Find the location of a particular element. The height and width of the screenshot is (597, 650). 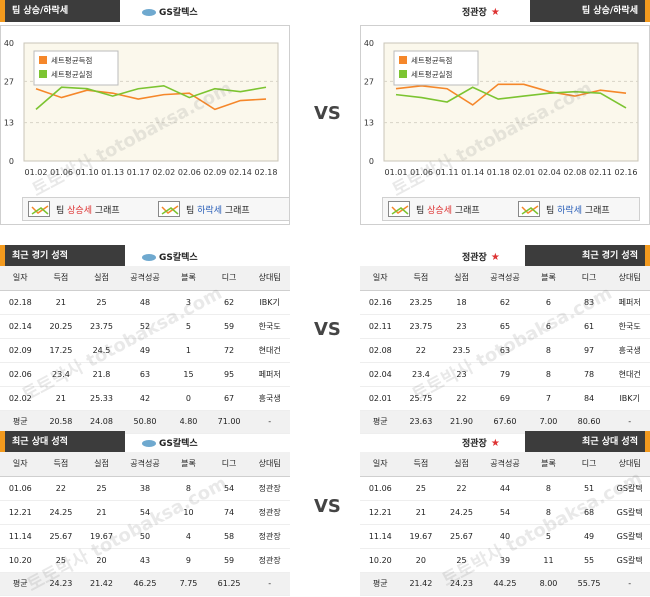

rise-graph-button-left: 팀 상승세 그래프 is located at coordinates (74, 209).